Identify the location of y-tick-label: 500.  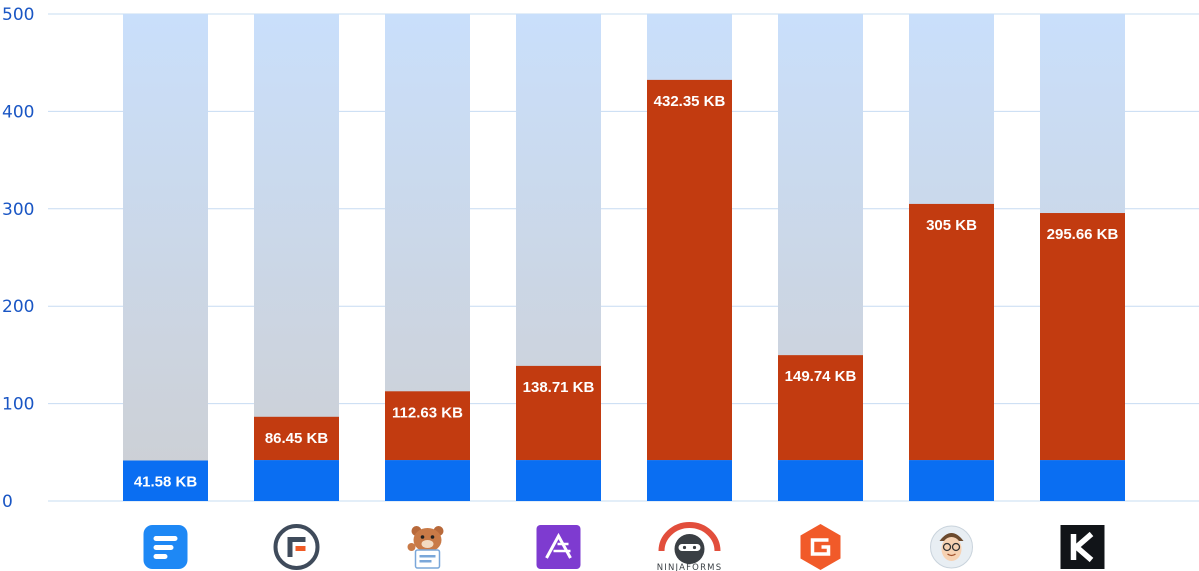
(18, 15).